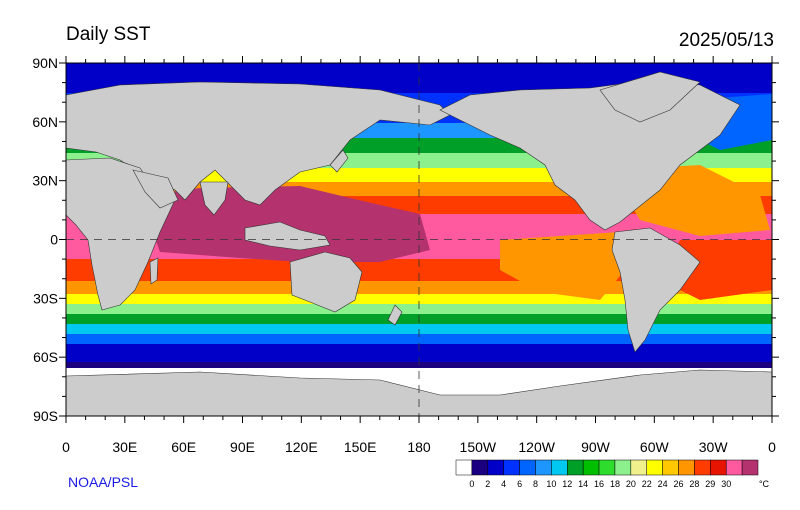 The image size is (800, 510). Describe the element at coordinates (655, 447) in the screenshot. I see `lon-label: 60W` at that location.